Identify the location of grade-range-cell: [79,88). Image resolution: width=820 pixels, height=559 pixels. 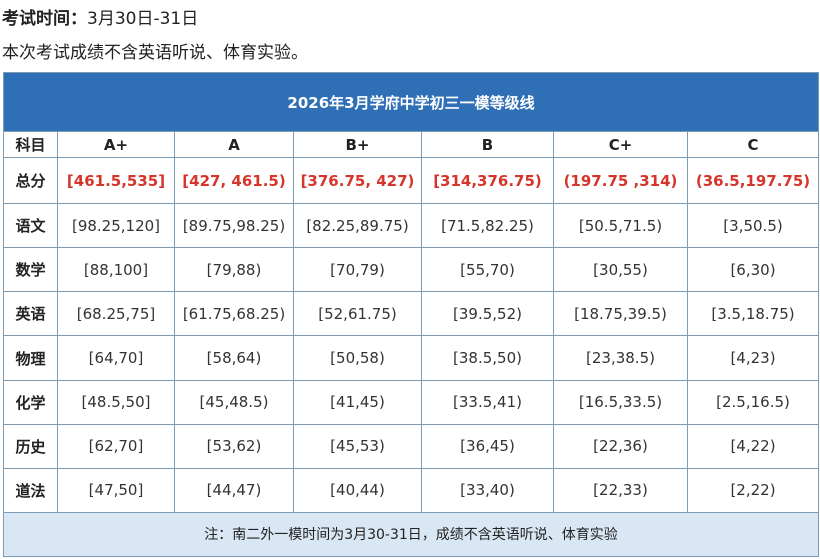
(234, 270).